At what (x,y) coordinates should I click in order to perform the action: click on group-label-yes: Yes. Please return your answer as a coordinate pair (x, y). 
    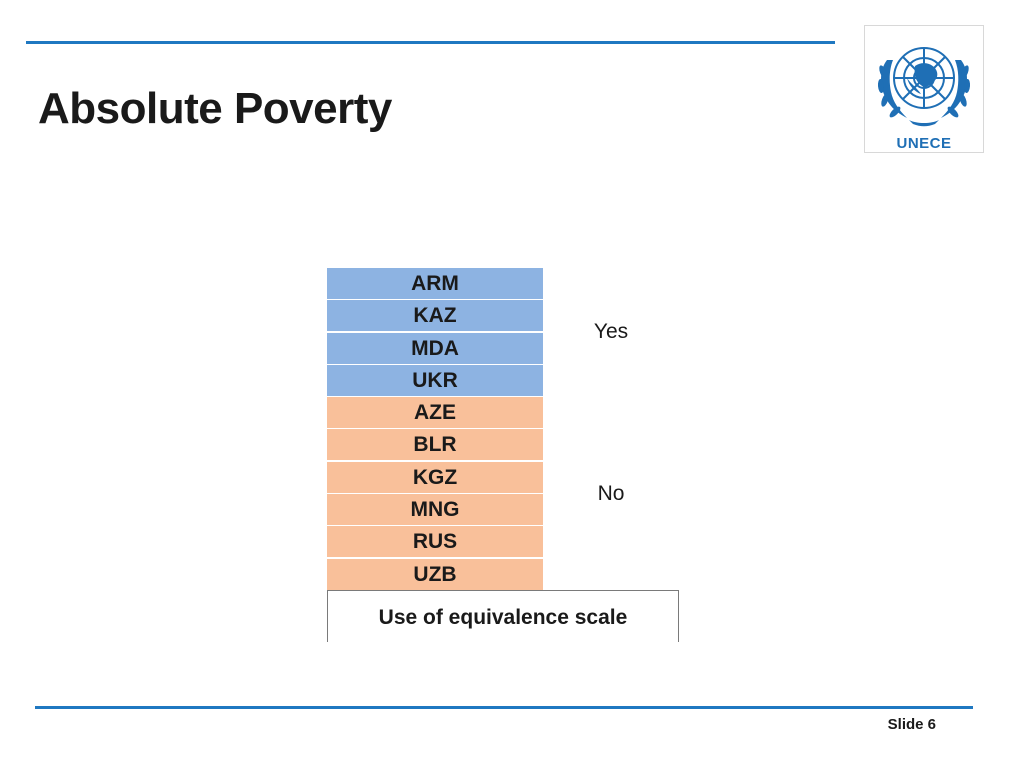
    Looking at the image, I should click on (611, 331).